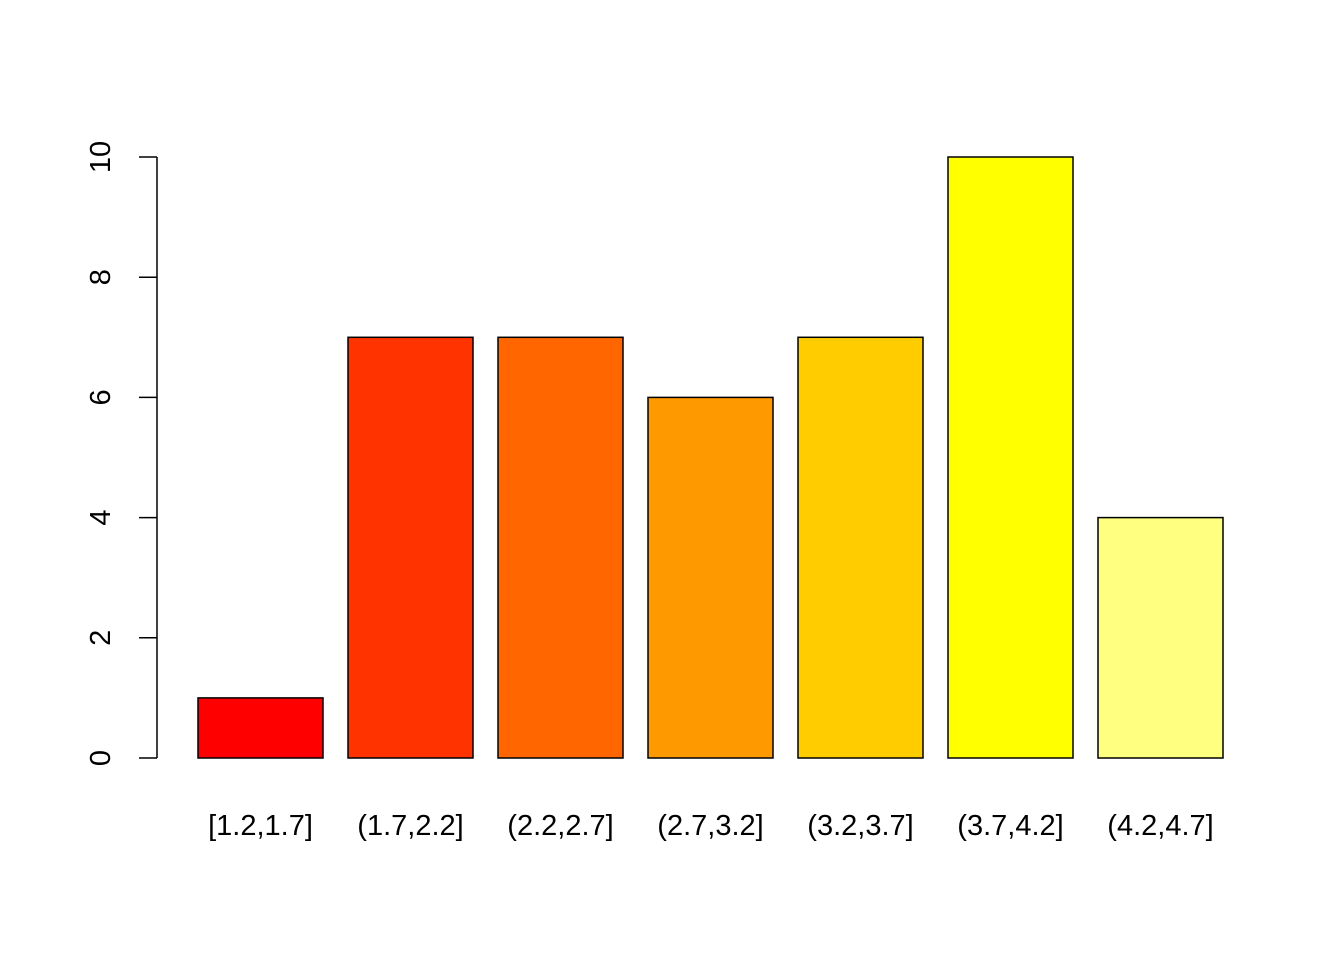  Describe the element at coordinates (101, 758) in the screenshot. I see `y-tick-label: 0` at that location.